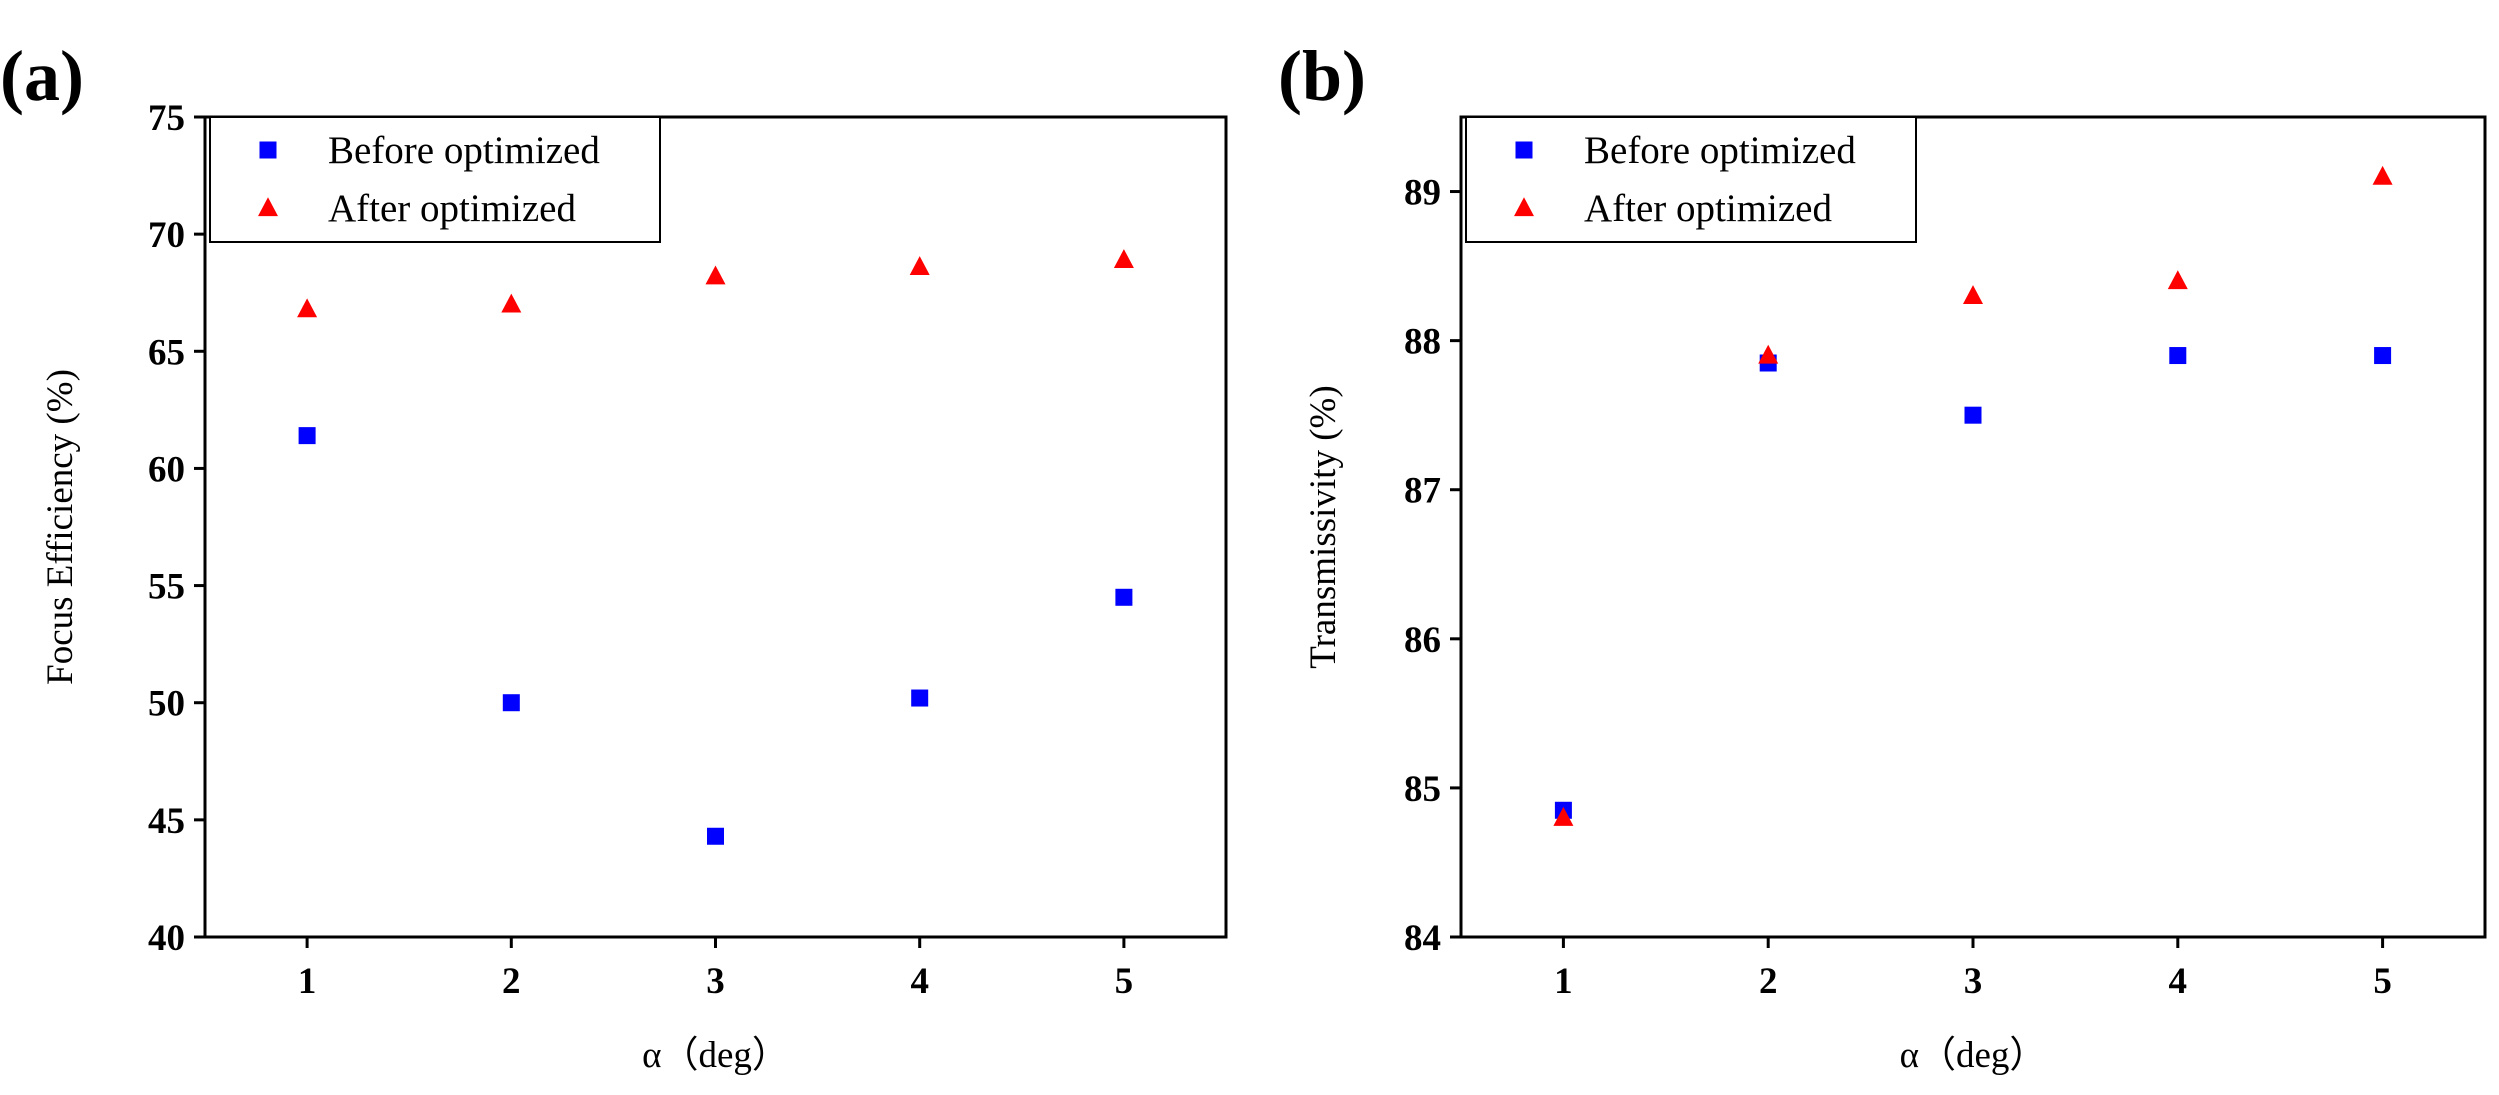 The width and height of the screenshot is (2499, 1095). Describe the element at coordinates (1422, 193) in the screenshot. I see `y-tick-label: 89` at that location.